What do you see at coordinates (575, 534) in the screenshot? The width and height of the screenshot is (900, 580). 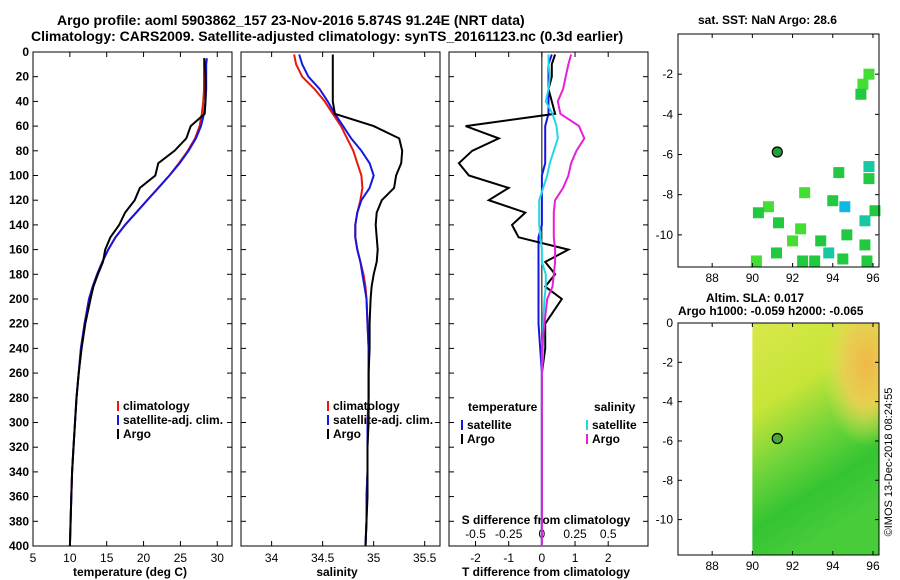 I see `salinity-difference-tick-label: 0.25` at bounding box center [575, 534].